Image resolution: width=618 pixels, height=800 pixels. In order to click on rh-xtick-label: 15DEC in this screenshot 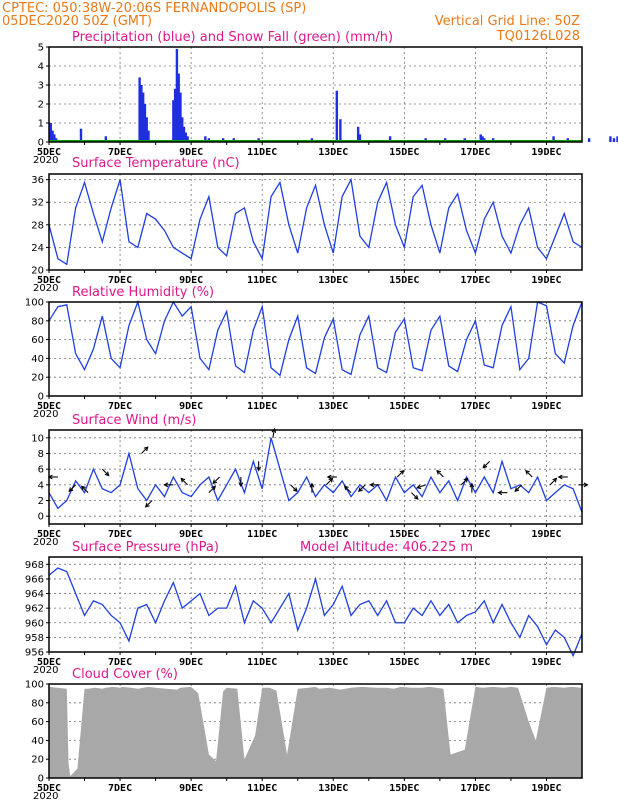, I will do `click(404, 406)`.